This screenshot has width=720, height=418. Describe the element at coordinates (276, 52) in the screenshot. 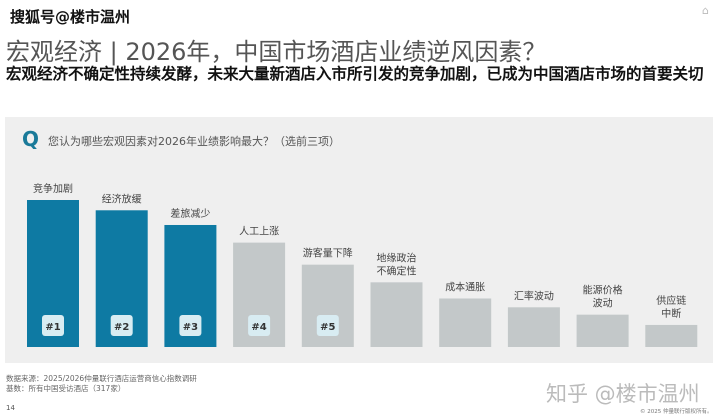

I see `page-title: 宏观经济 | 2026年，中国市场酒店业绩逆风因素？` at that location.